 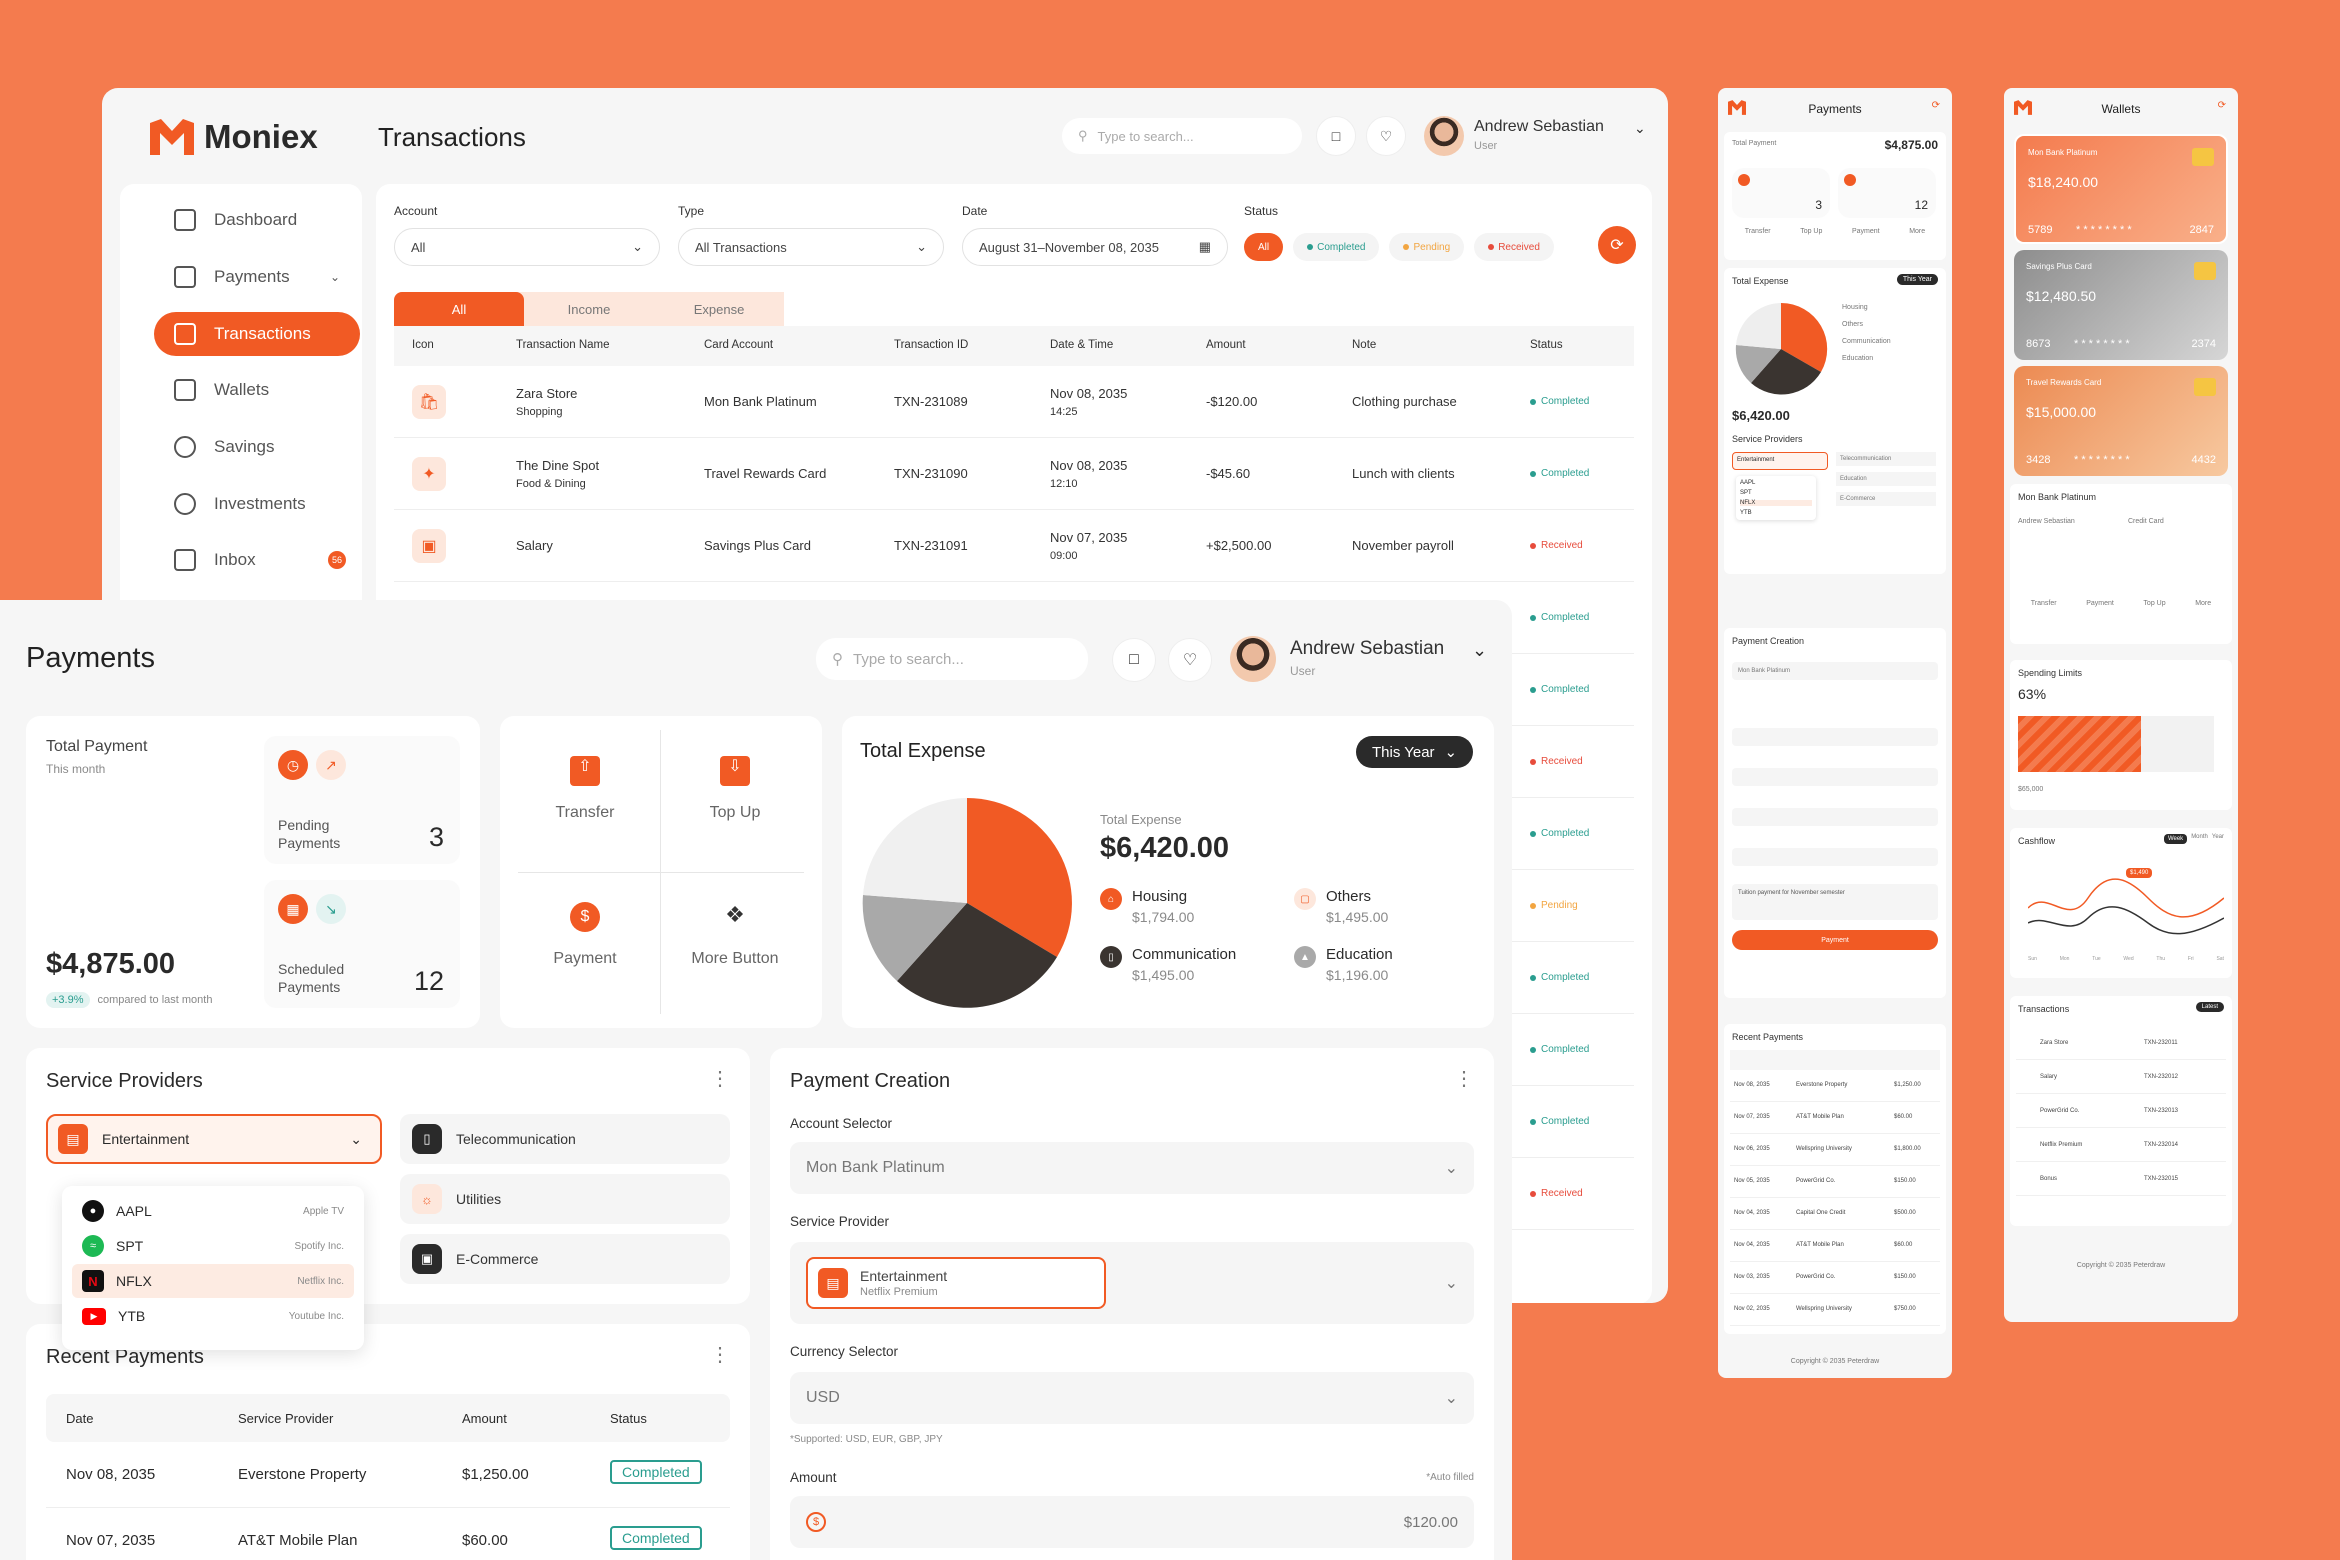 I want to click on pie-slice-education, so click(x=914, y=938).